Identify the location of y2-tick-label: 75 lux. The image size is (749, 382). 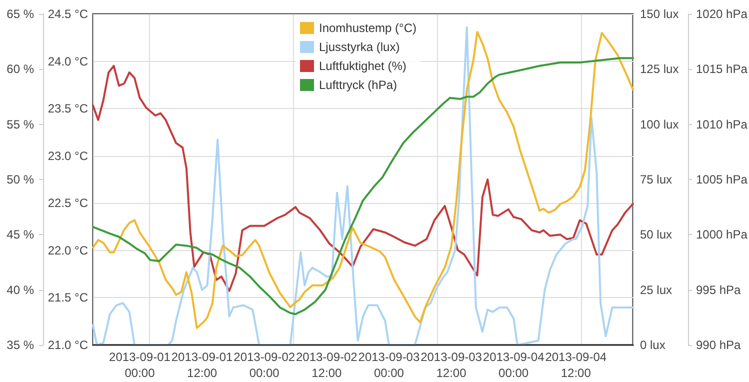
(656, 179).